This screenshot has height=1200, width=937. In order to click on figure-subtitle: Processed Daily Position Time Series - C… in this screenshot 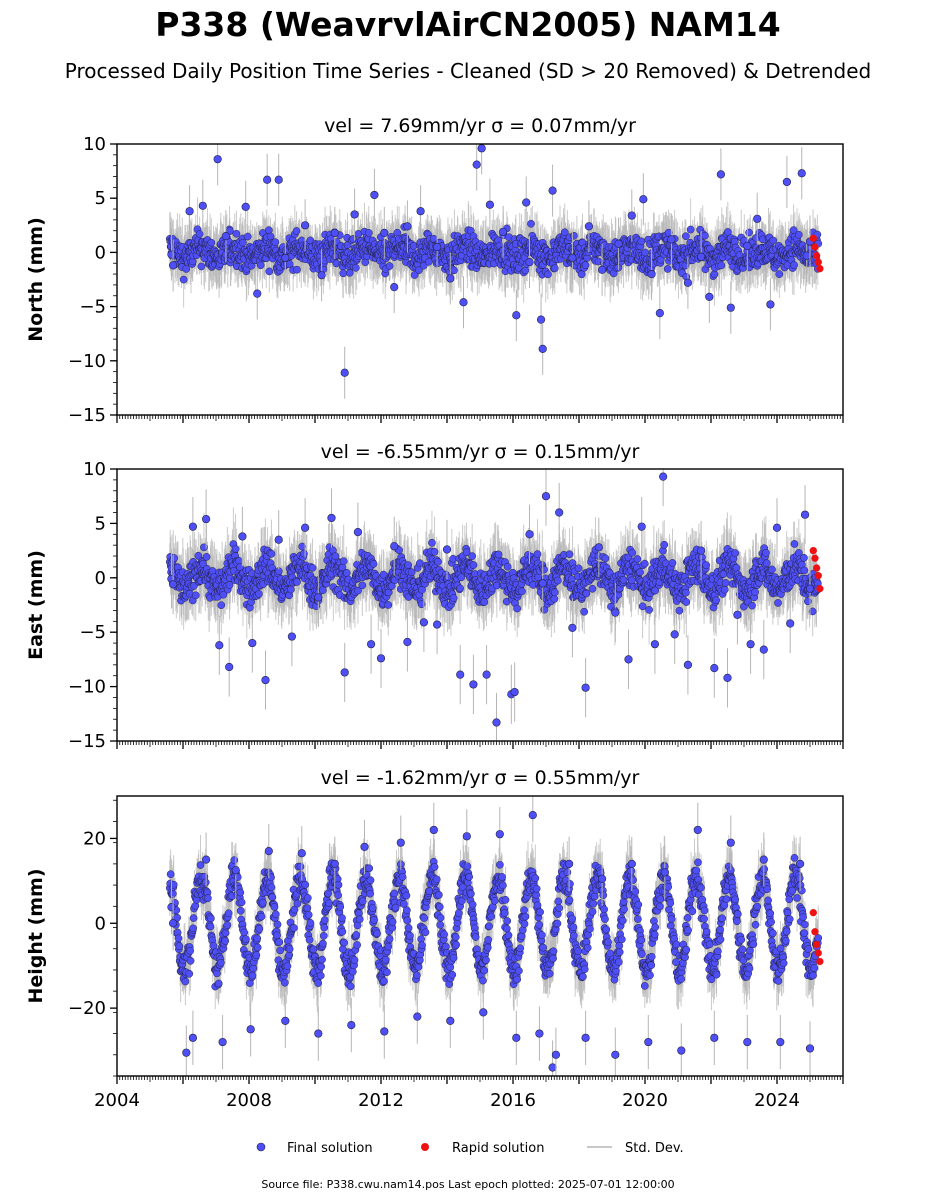, I will do `click(468, 71)`.